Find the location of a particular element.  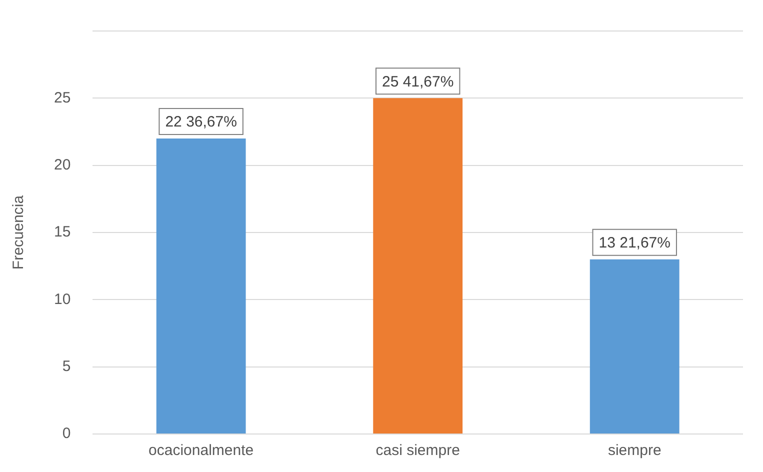

y-tick-label: 0 is located at coordinates (66, 433).